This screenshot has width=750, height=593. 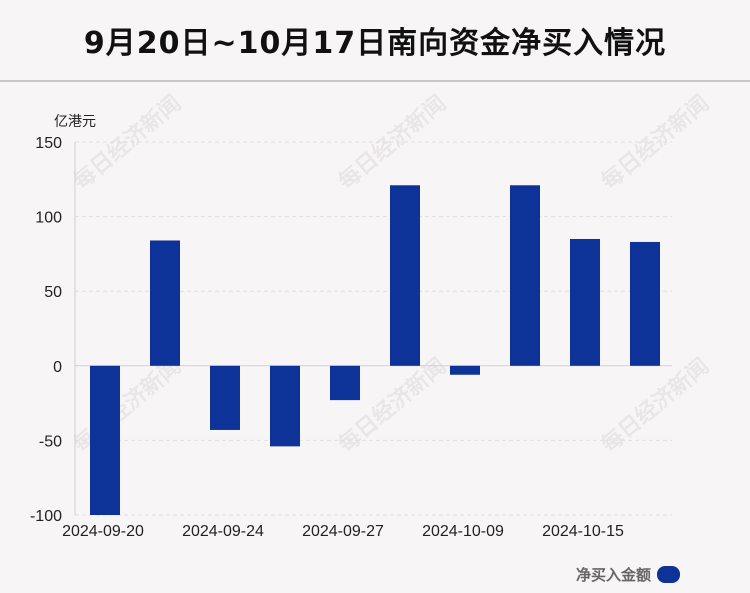 I want to click on x-tick-label: 2024-09-20, so click(x=103, y=531).